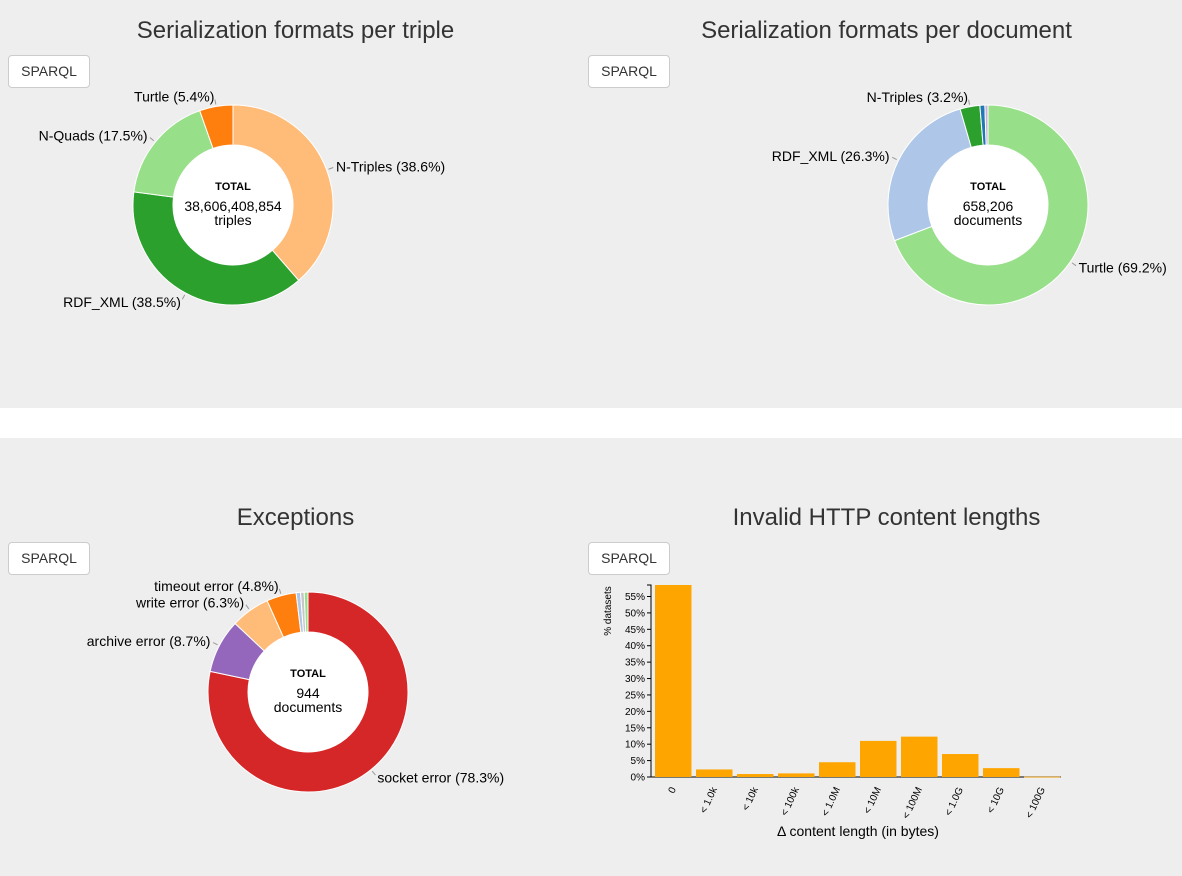  I want to click on center-total-value: 658,206, so click(988, 206).